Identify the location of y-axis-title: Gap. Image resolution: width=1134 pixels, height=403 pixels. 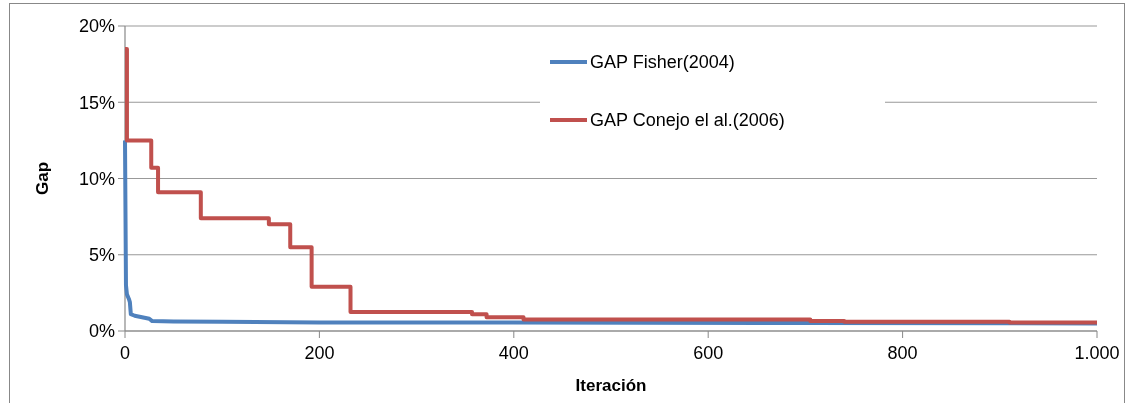
(42, 178).